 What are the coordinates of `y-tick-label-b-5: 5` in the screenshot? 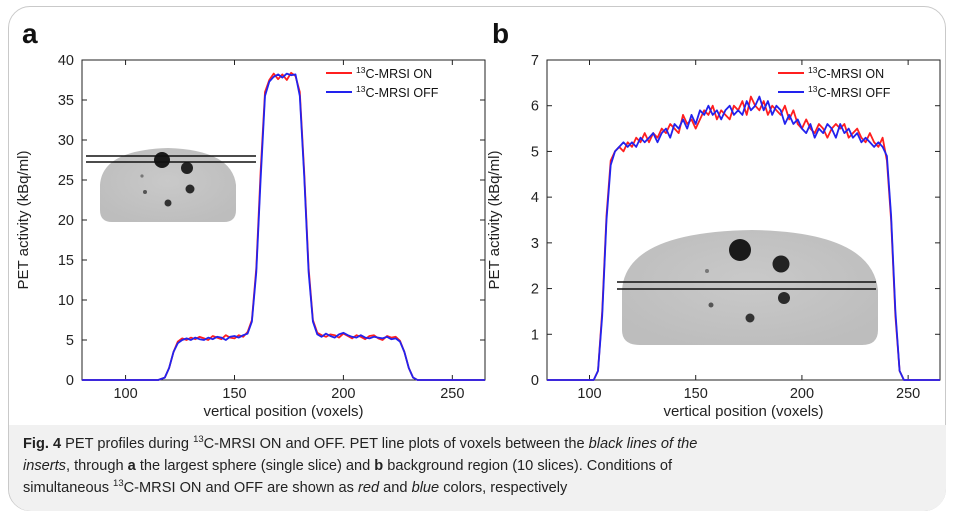 It's located at (535, 152).